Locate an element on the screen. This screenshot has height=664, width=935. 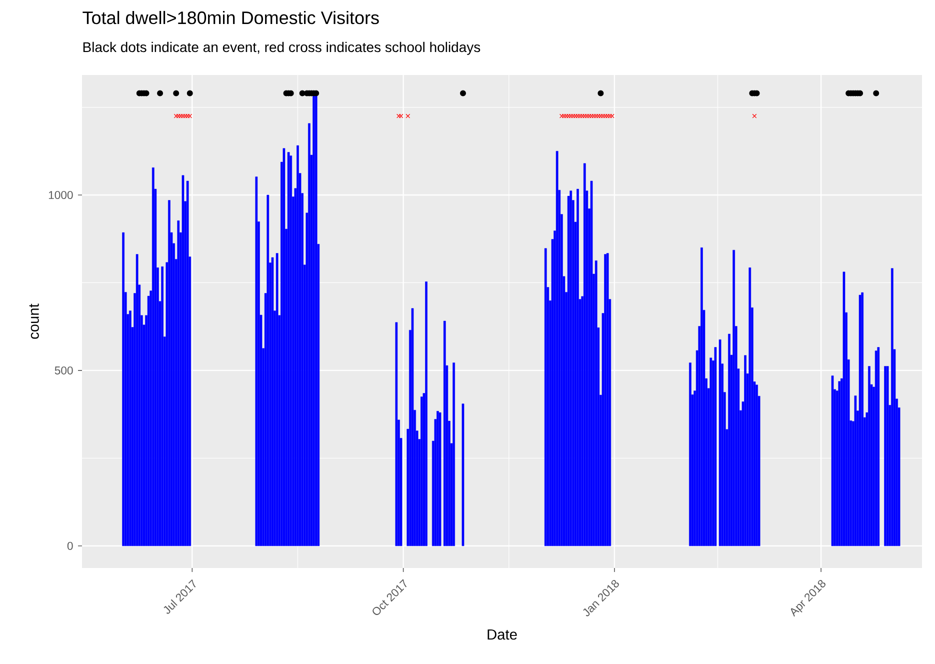
chart-title: Total dwell>180min Domestic Visitors is located at coordinates (230, 17).